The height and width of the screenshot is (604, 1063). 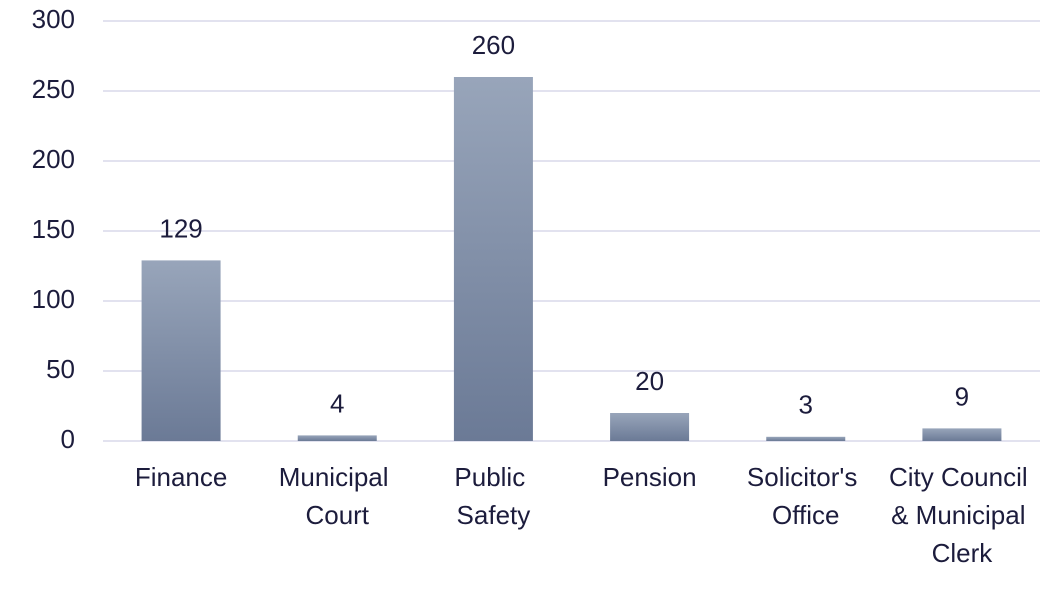 I want to click on value-label: 260, so click(x=493, y=45).